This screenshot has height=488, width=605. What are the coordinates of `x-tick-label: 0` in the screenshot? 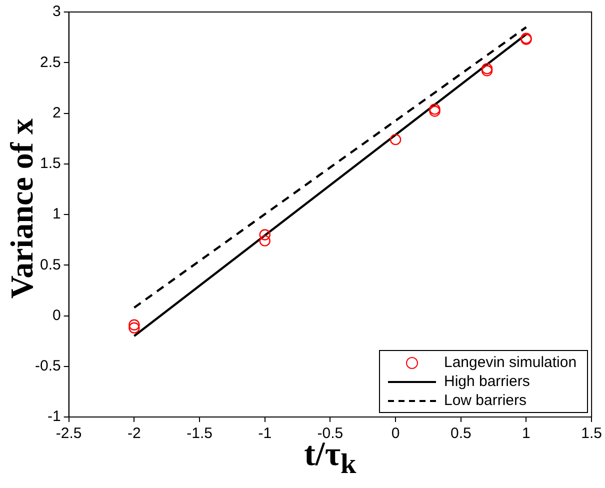 It's located at (395, 433).